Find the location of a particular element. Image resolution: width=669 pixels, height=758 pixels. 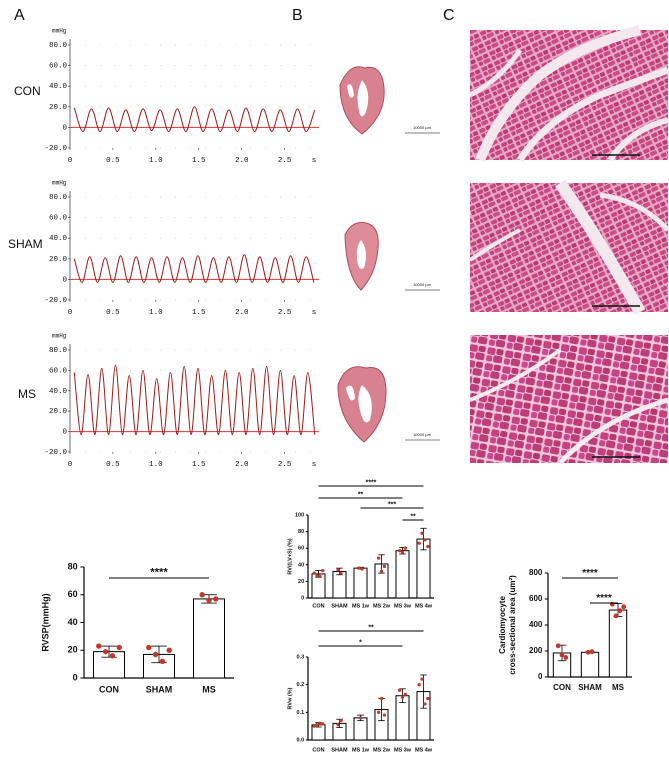

row-label: CON is located at coordinates (27, 91).